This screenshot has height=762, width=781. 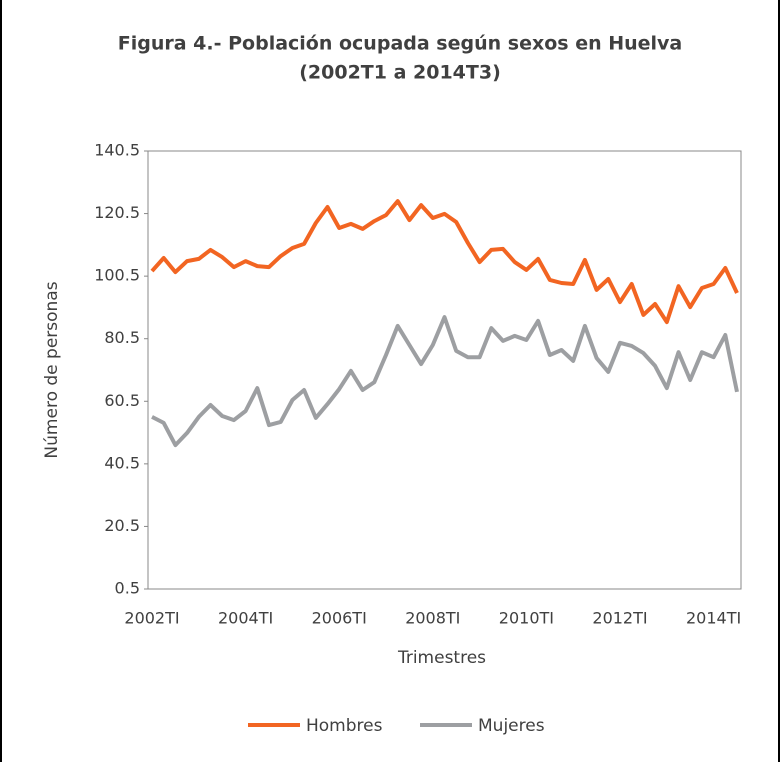 I want to click on x-tick-label: 2012TI, so click(x=619, y=618).